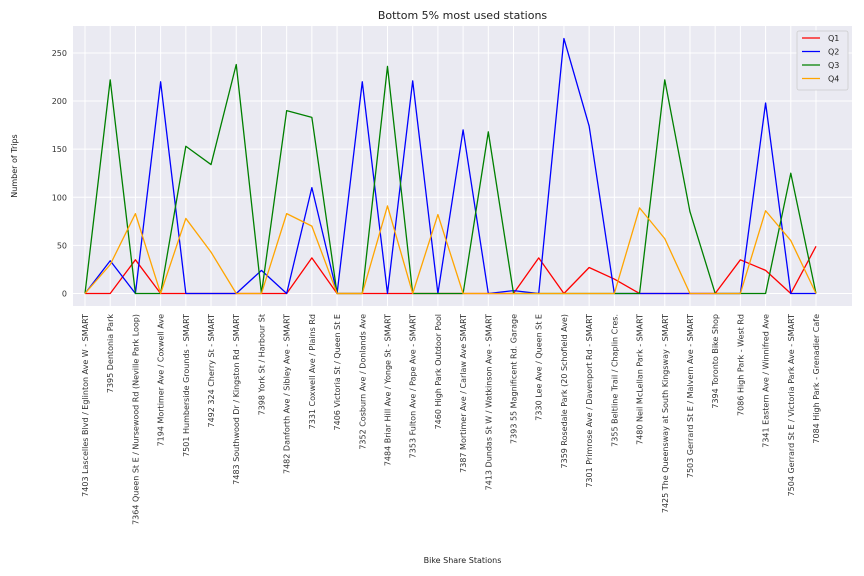 This screenshot has width=864, height=576. What do you see at coordinates (833, 65) in the screenshot?
I see `legend-label: Q3` at bounding box center [833, 65].